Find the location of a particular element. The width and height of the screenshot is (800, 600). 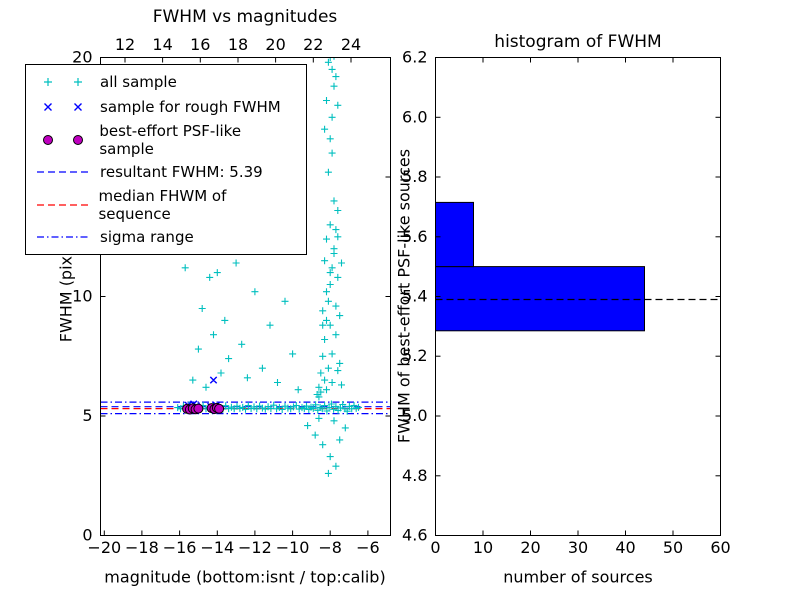

right-ytick-label: 6.0 is located at coordinates (414, 116).